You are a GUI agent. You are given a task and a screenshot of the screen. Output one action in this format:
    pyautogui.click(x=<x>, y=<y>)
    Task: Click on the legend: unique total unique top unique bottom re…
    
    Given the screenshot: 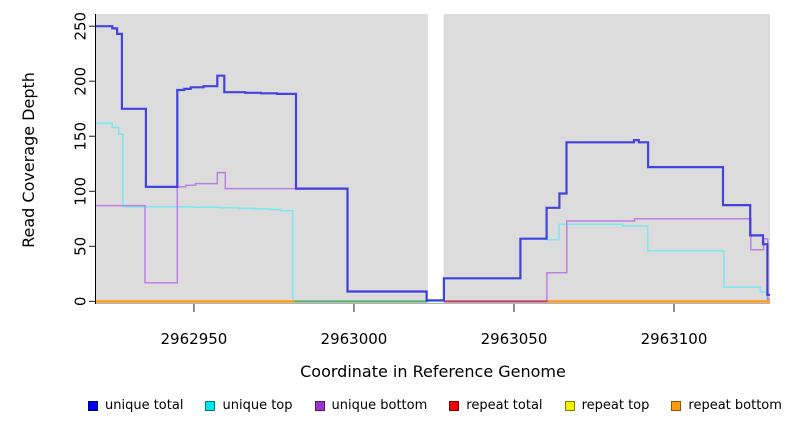 What is the action you would take?
    pyautogui.click(x=396, y=405)
    